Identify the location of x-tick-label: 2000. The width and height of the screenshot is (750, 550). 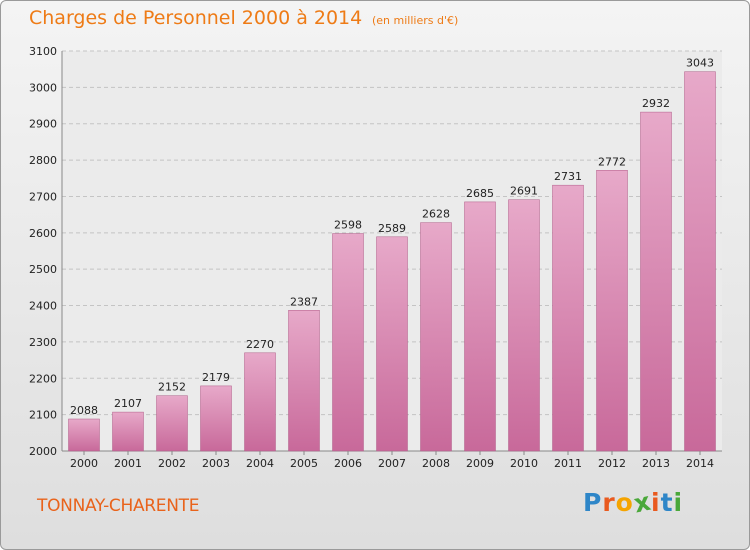
(84, 463).